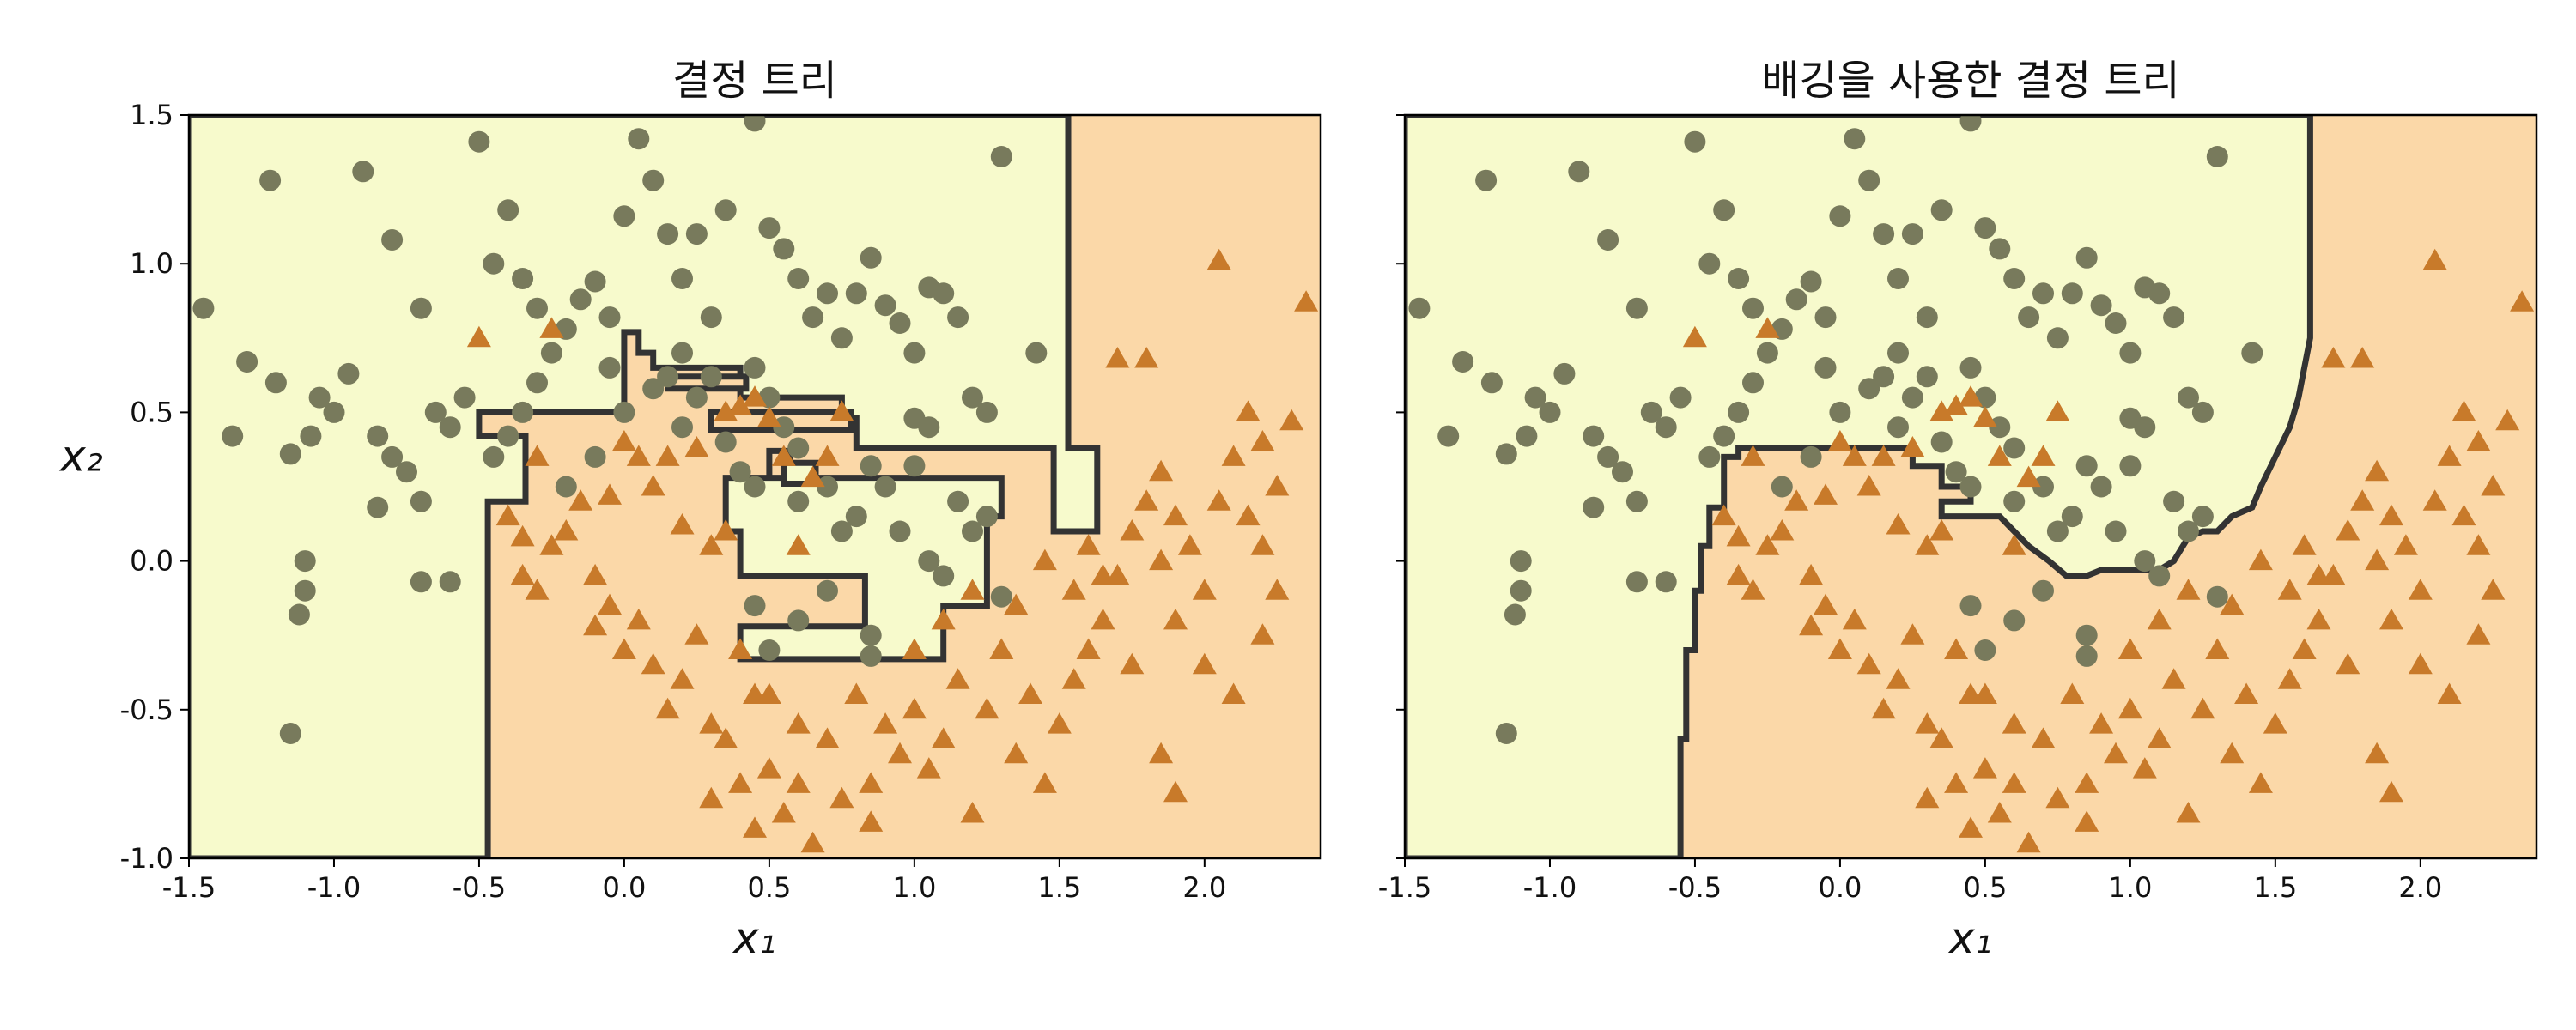 The width and height of the screenshot is (2576, 1030). I want to click on x-tick-label: 2.0, so click(2420, 887).